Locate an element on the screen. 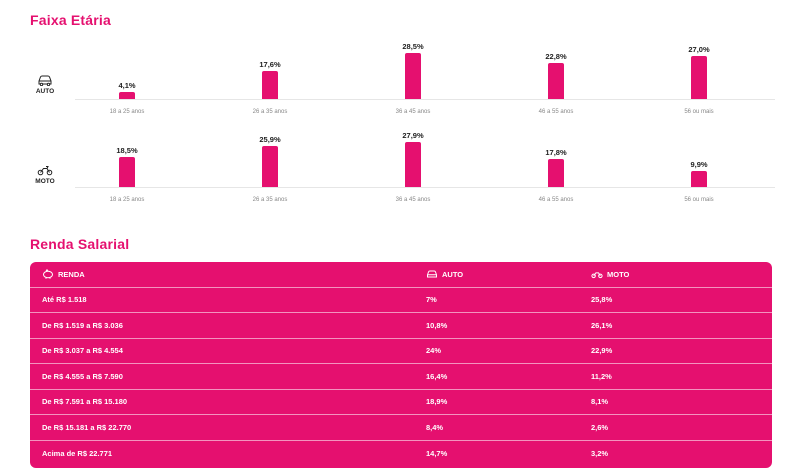  table-cell-auto: 16,4% is located at coordinates (437, 376).